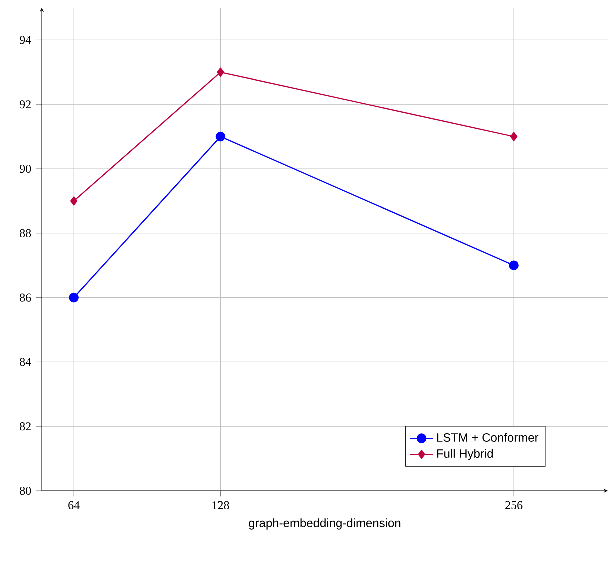 The image size is (611, 561). What do you see at coordinates (26, 491) in the screenshot?
I see `y-tick-label: 80` at bounding box center [26, 491].